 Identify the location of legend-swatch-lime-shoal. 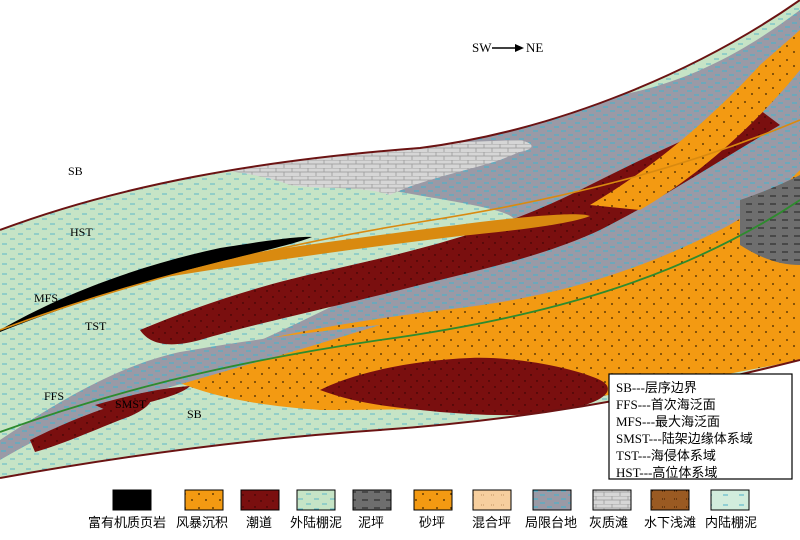
(612, 500).